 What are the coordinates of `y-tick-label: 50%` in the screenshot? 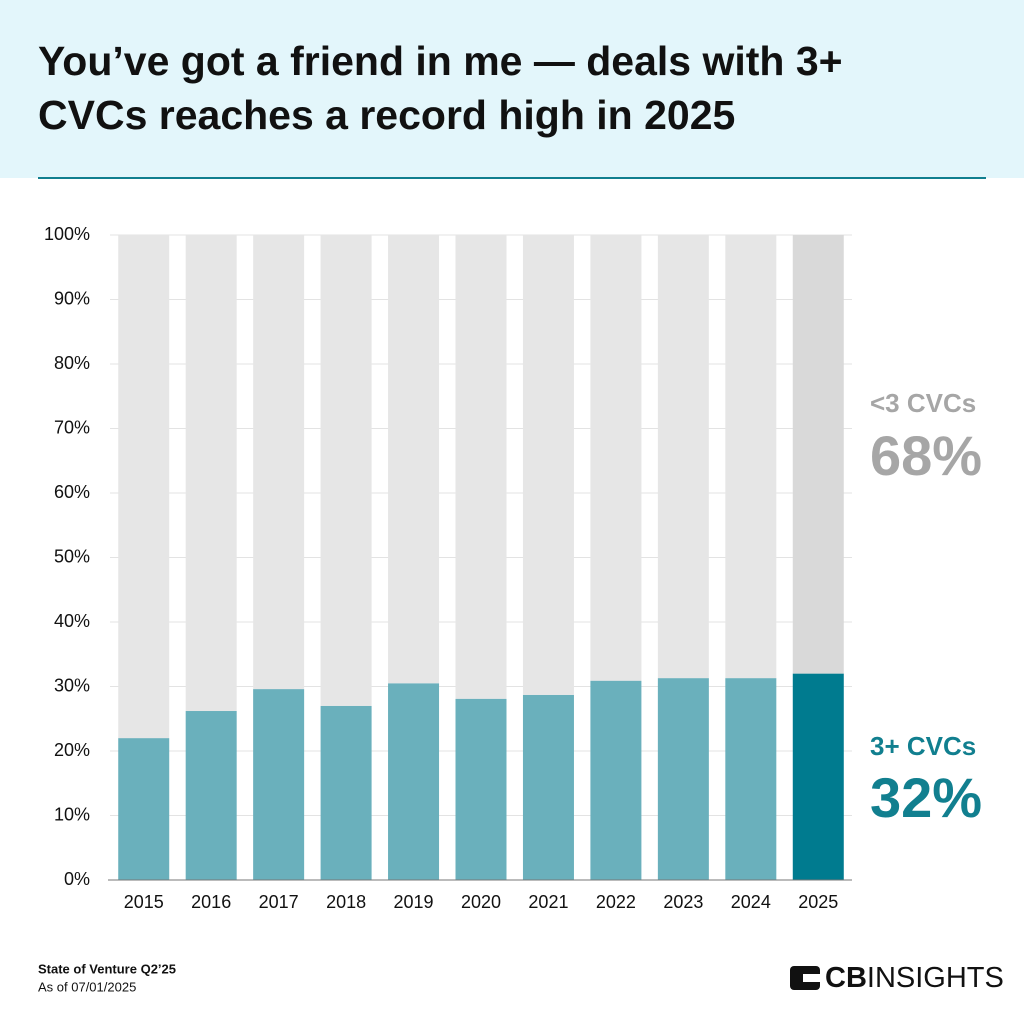 It's located at (72, 556).